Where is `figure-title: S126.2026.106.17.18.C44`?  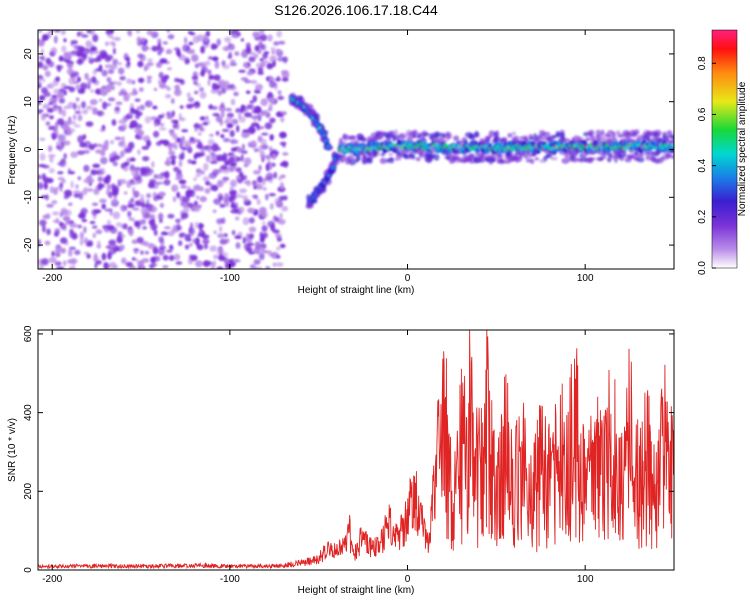
figure-title: S126.2026.106.17.18.C44 is located at coordinates (356, 10).